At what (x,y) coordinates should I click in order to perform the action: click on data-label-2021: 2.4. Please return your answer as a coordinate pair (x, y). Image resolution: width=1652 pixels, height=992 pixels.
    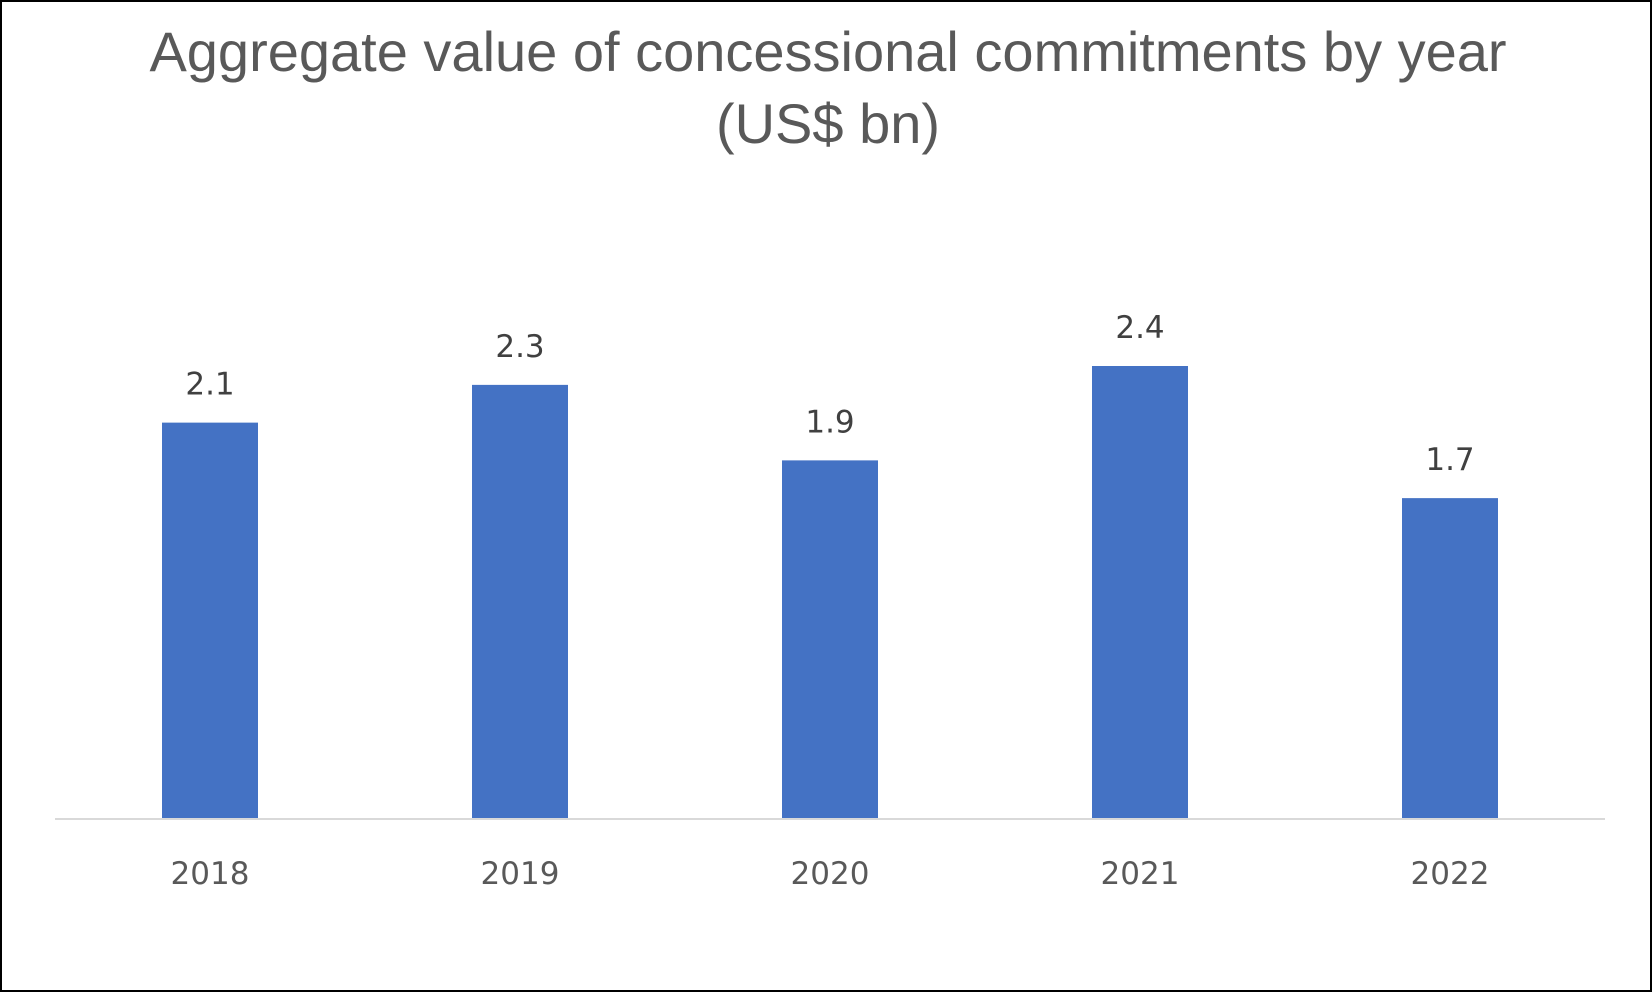
    Looking at the image, I should click on (1139, 328).